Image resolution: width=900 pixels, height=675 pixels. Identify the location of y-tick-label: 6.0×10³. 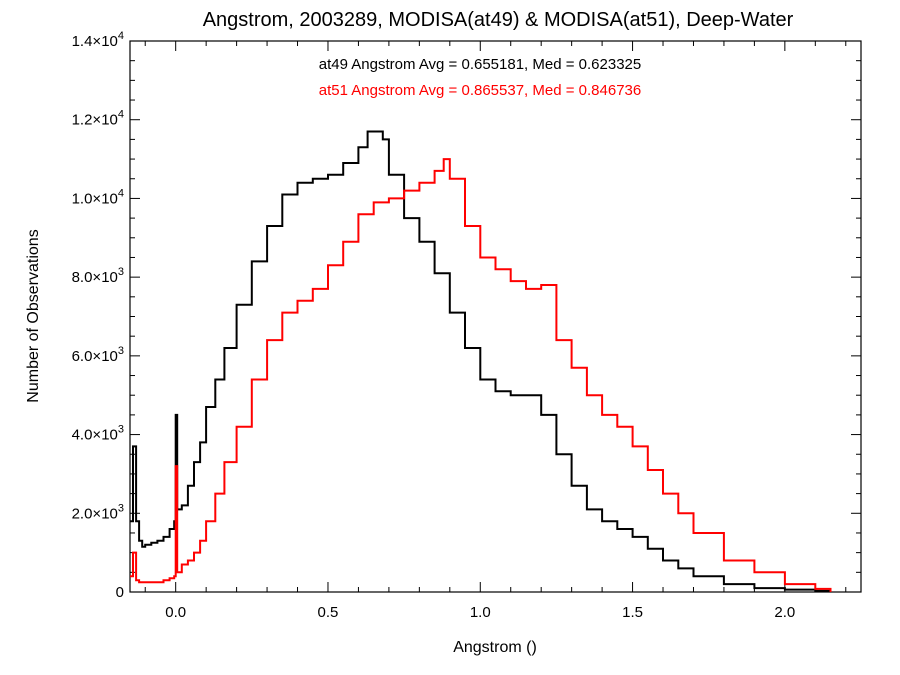
(98, 355).